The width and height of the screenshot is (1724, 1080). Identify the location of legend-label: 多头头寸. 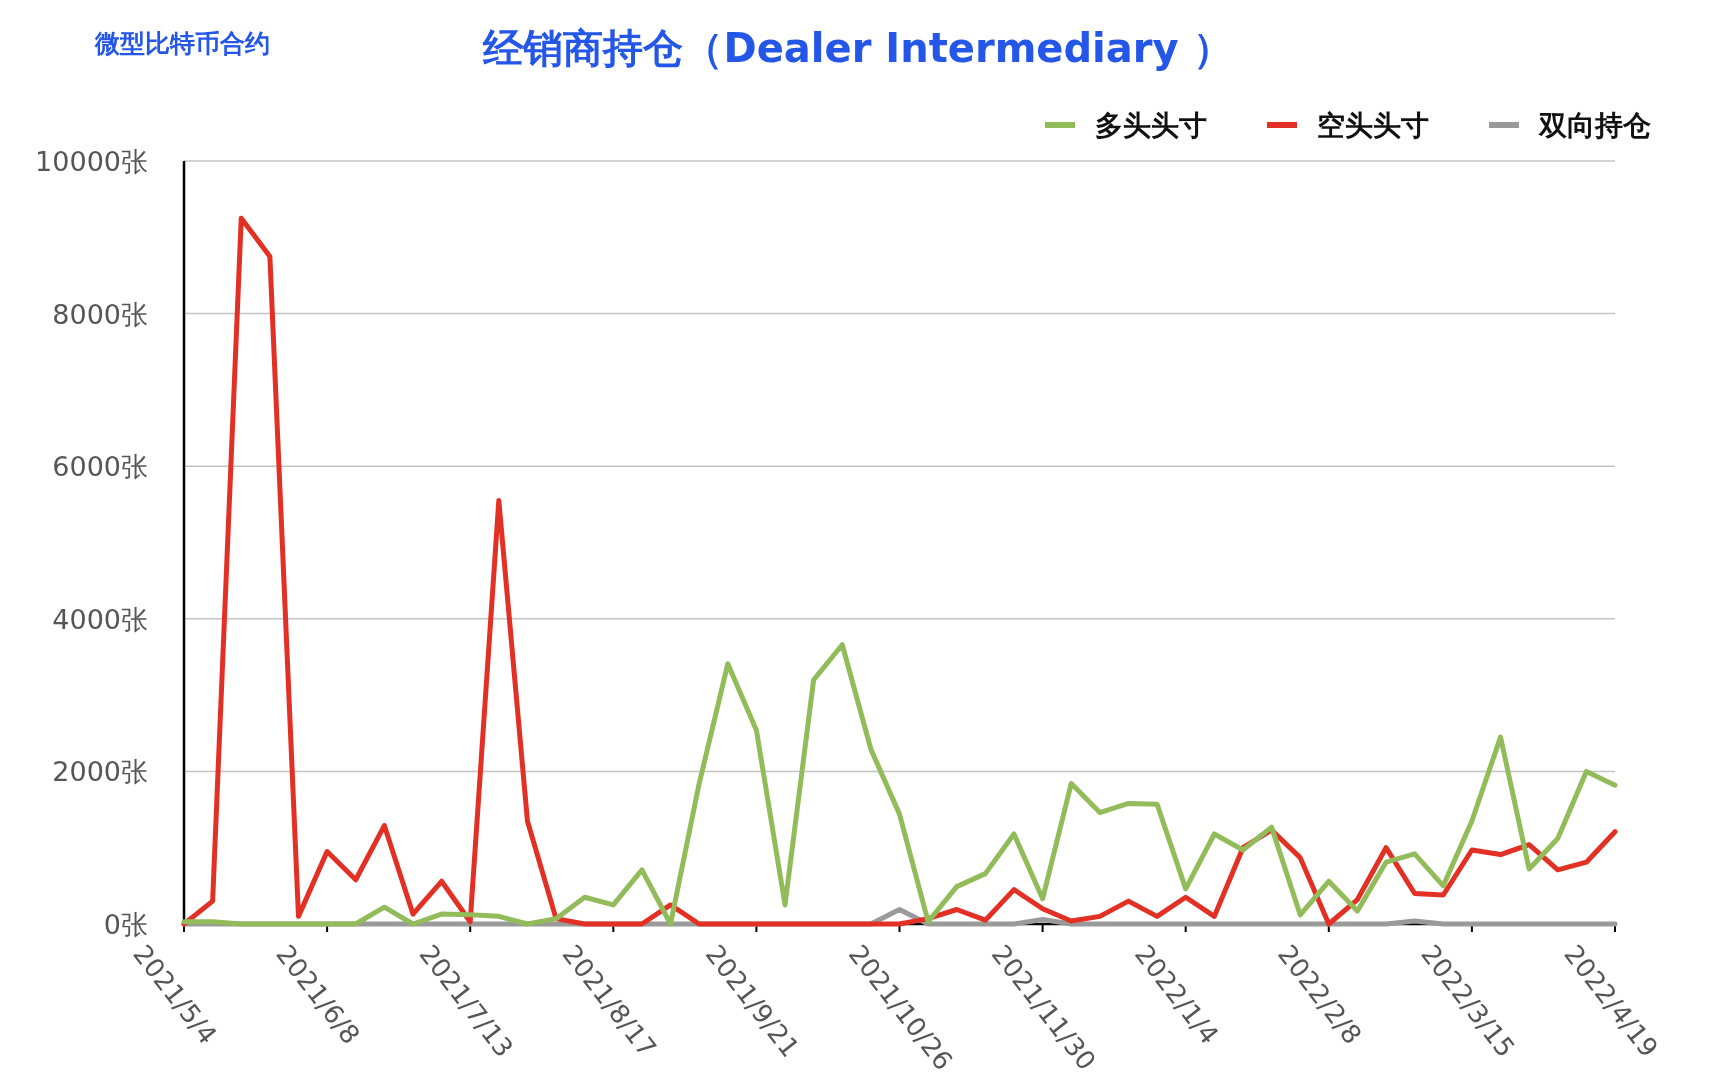
(1151, 125).